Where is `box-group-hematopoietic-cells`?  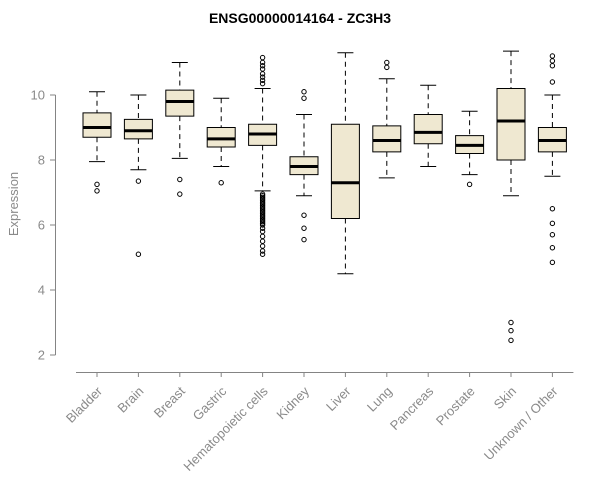
box-group-hematopoietic-cells is located at coordinates (263, 155).